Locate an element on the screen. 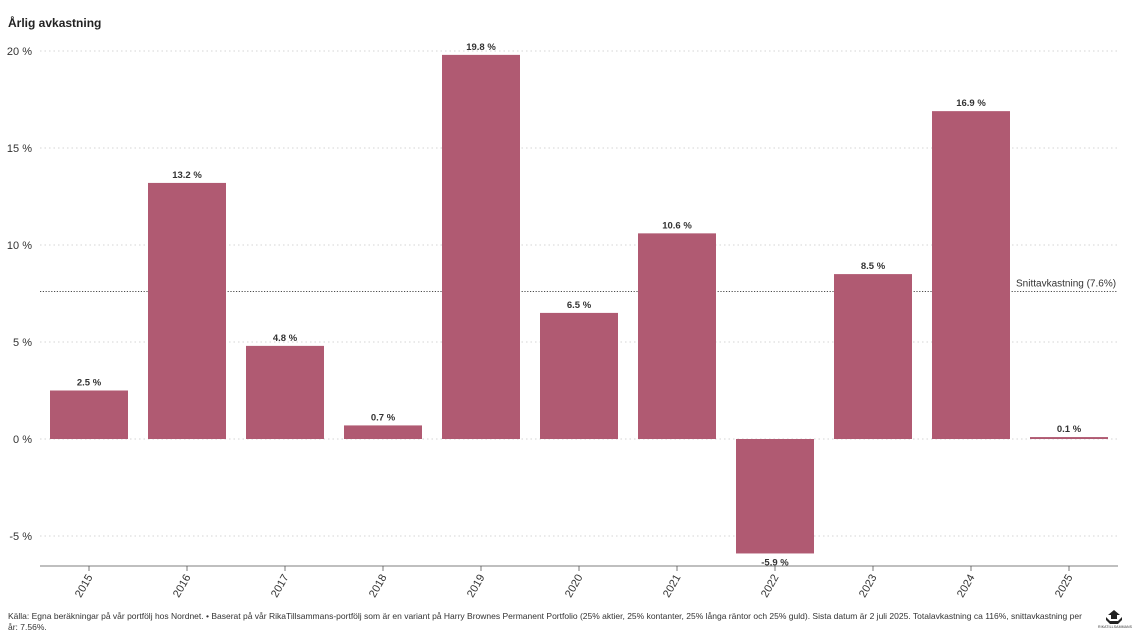  data-label: 16.9 % is located at coordinates (971, 103).